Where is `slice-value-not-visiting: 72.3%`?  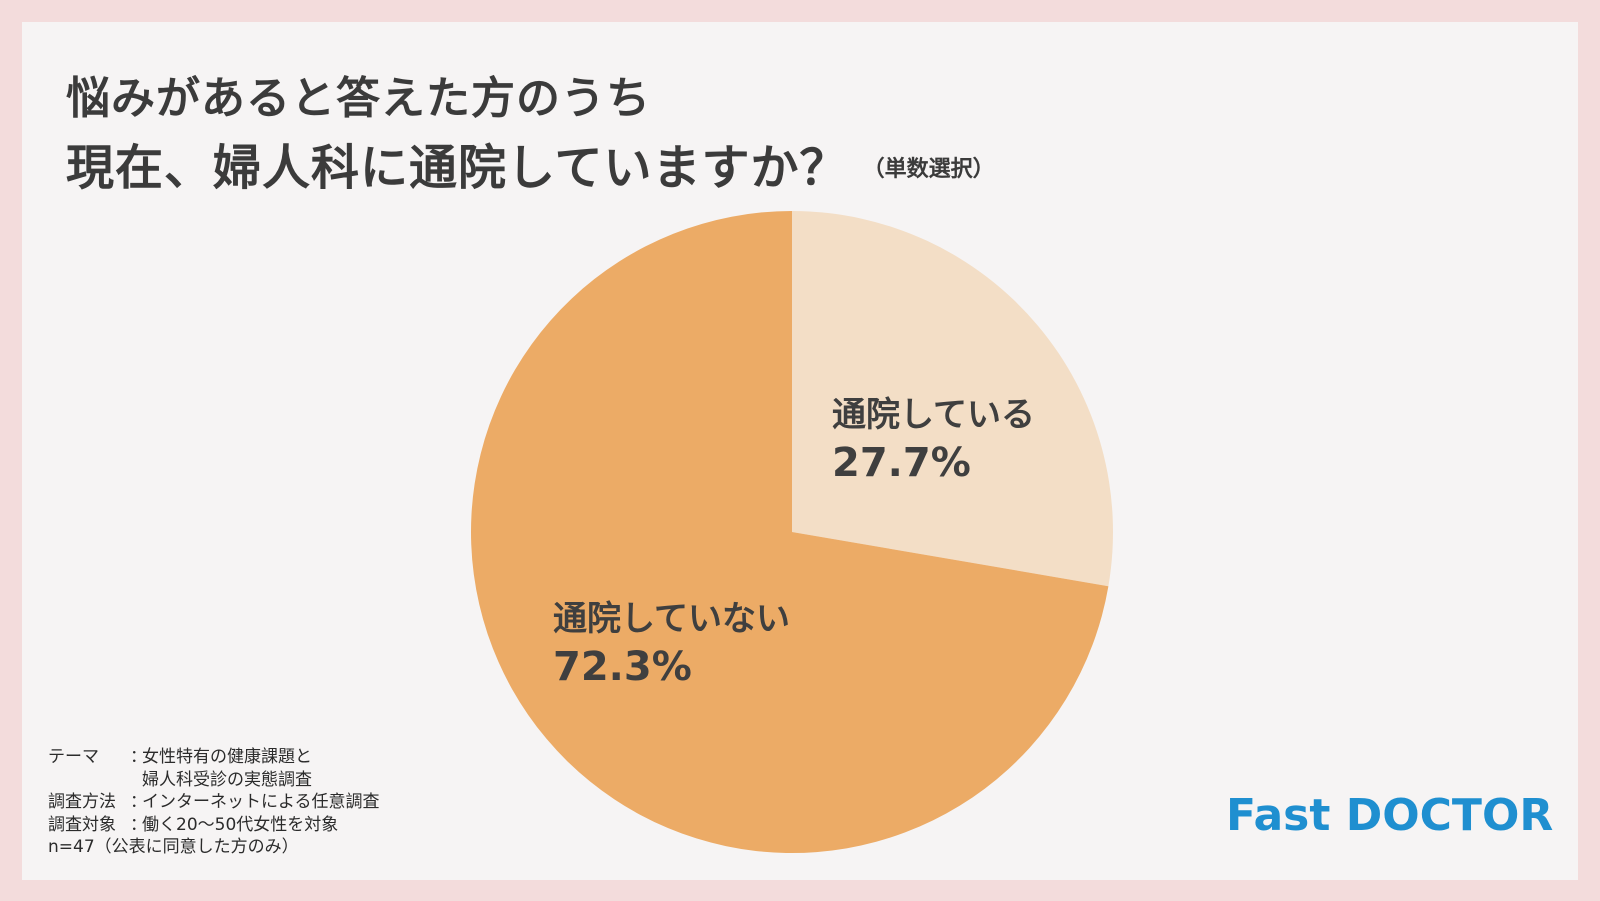 slice-value-not-visiting: 72.3% is located at coordinates (622, 667).